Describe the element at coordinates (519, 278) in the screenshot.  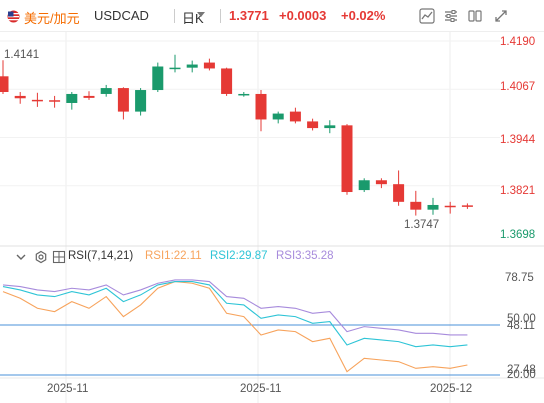
I see `rsi-axis-tick: 78.75` at that location.